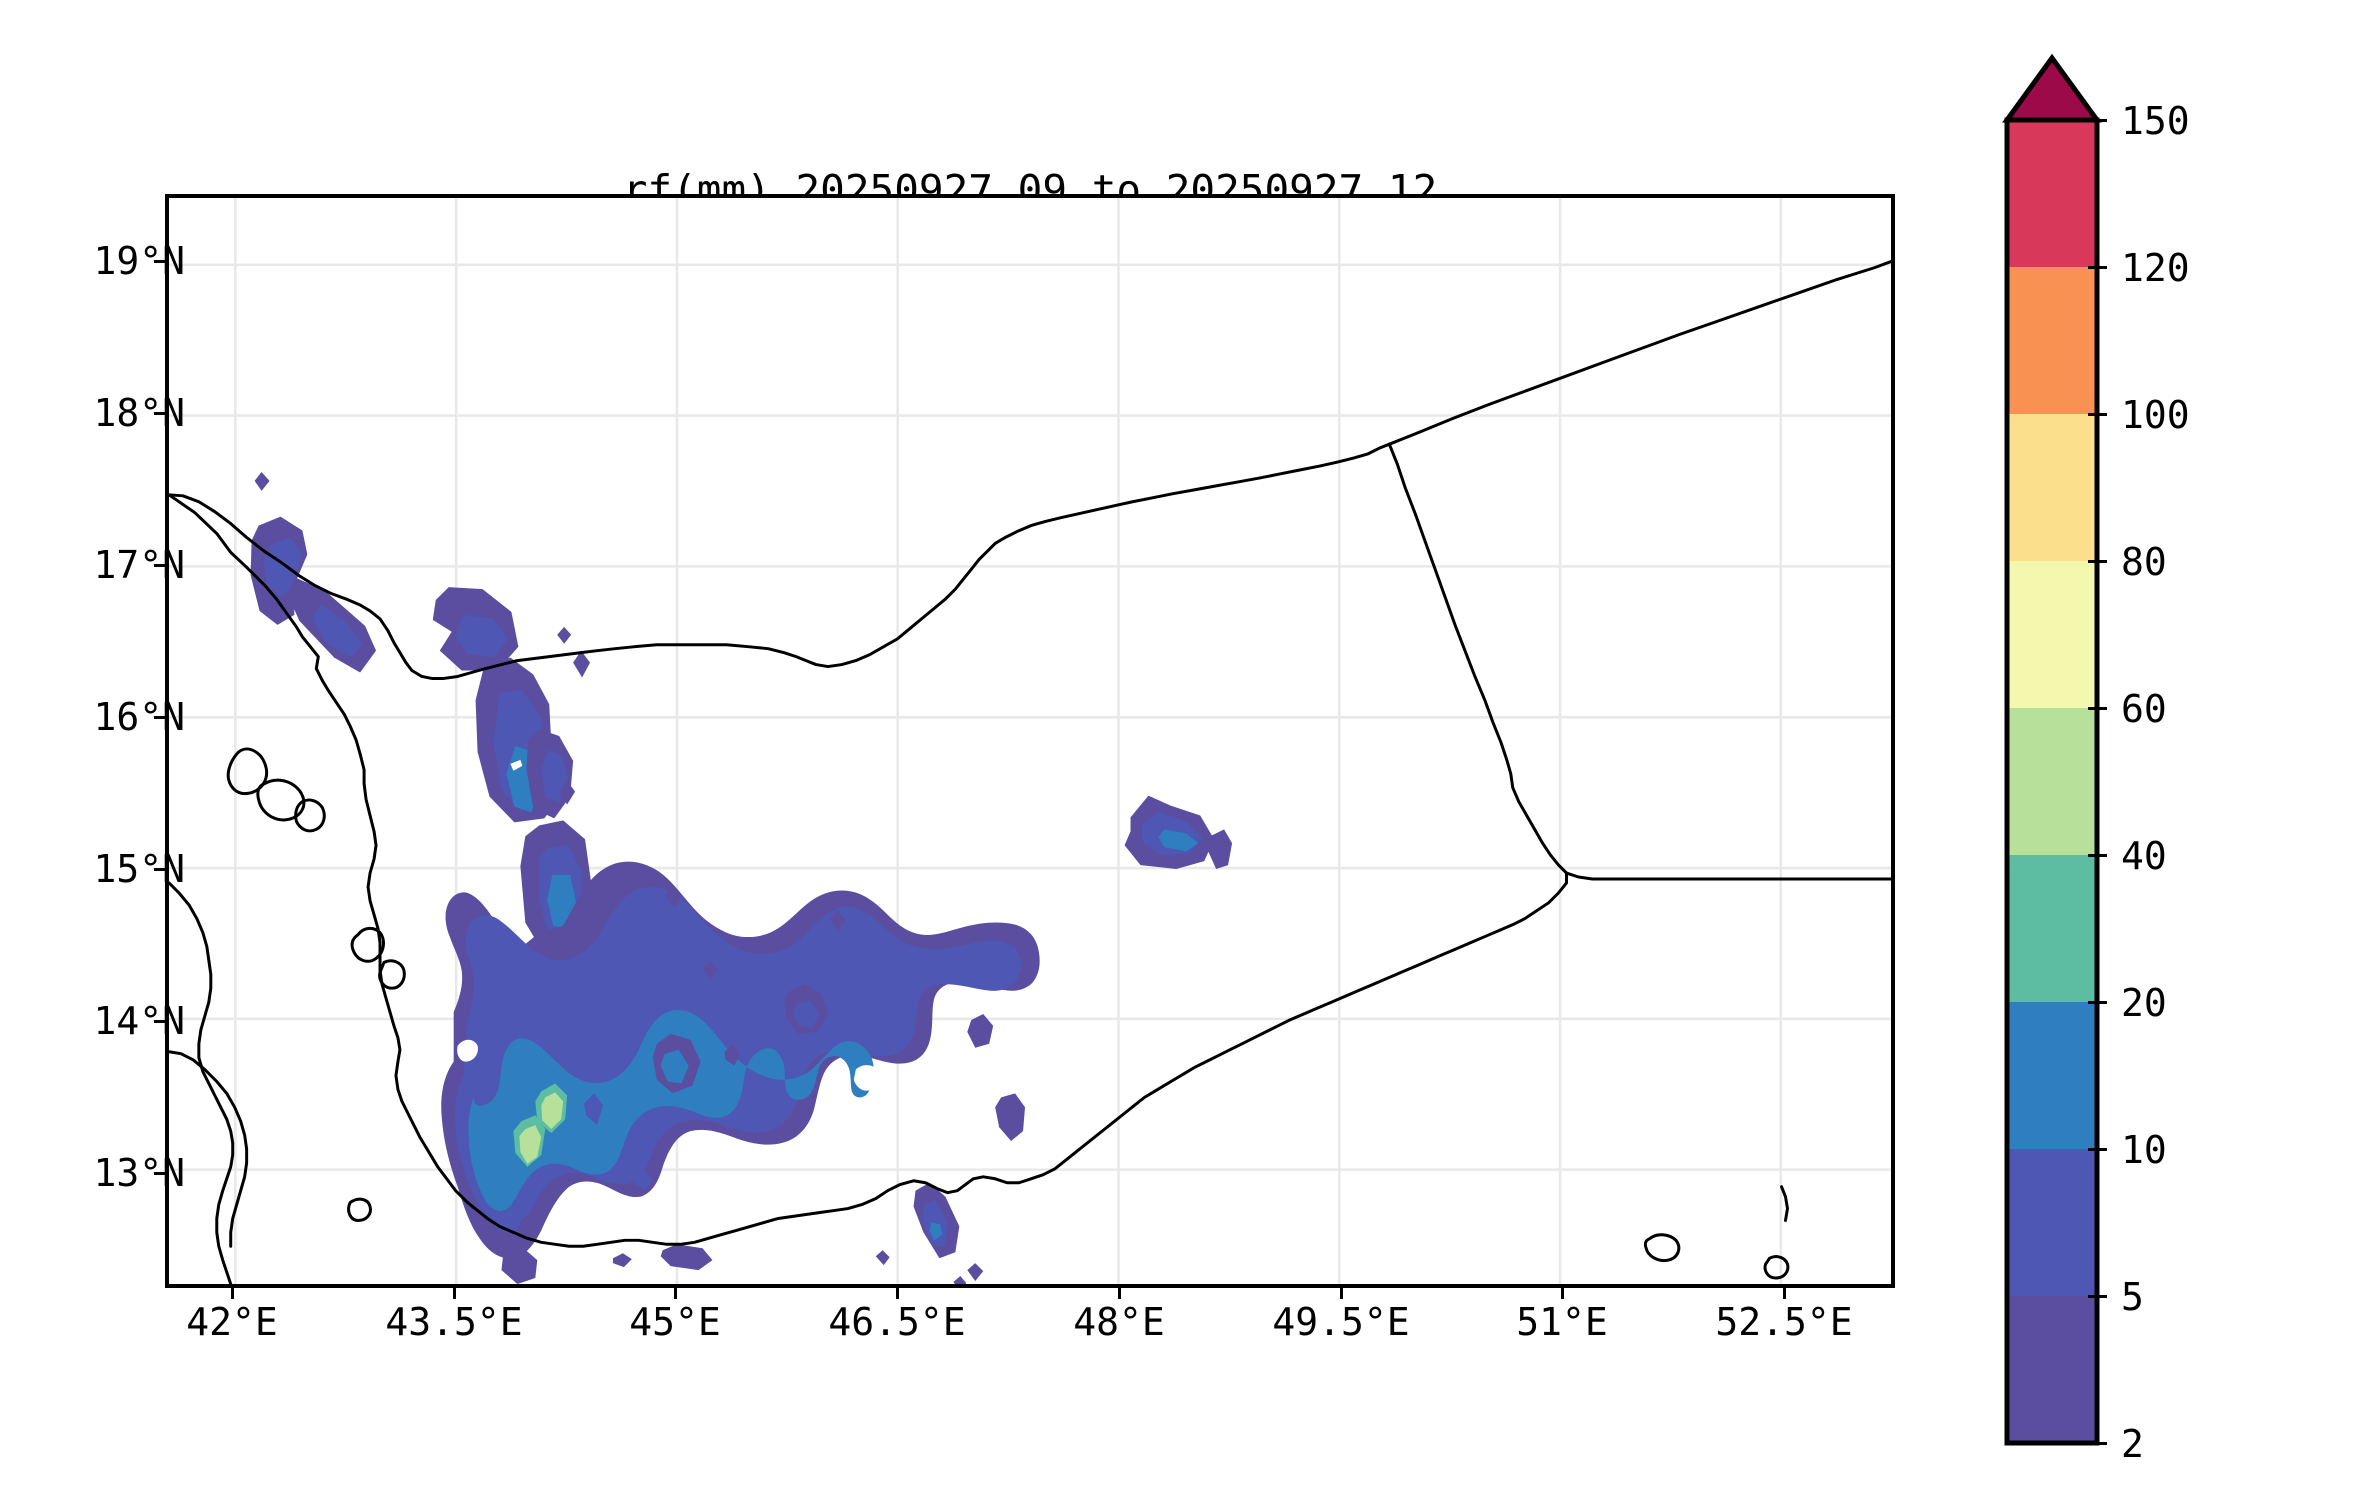 The image size is (2371, 1500). Describe the element at coordinates (454, 1293) in the screenshot. I see `xtick-mark-435e` at that location.